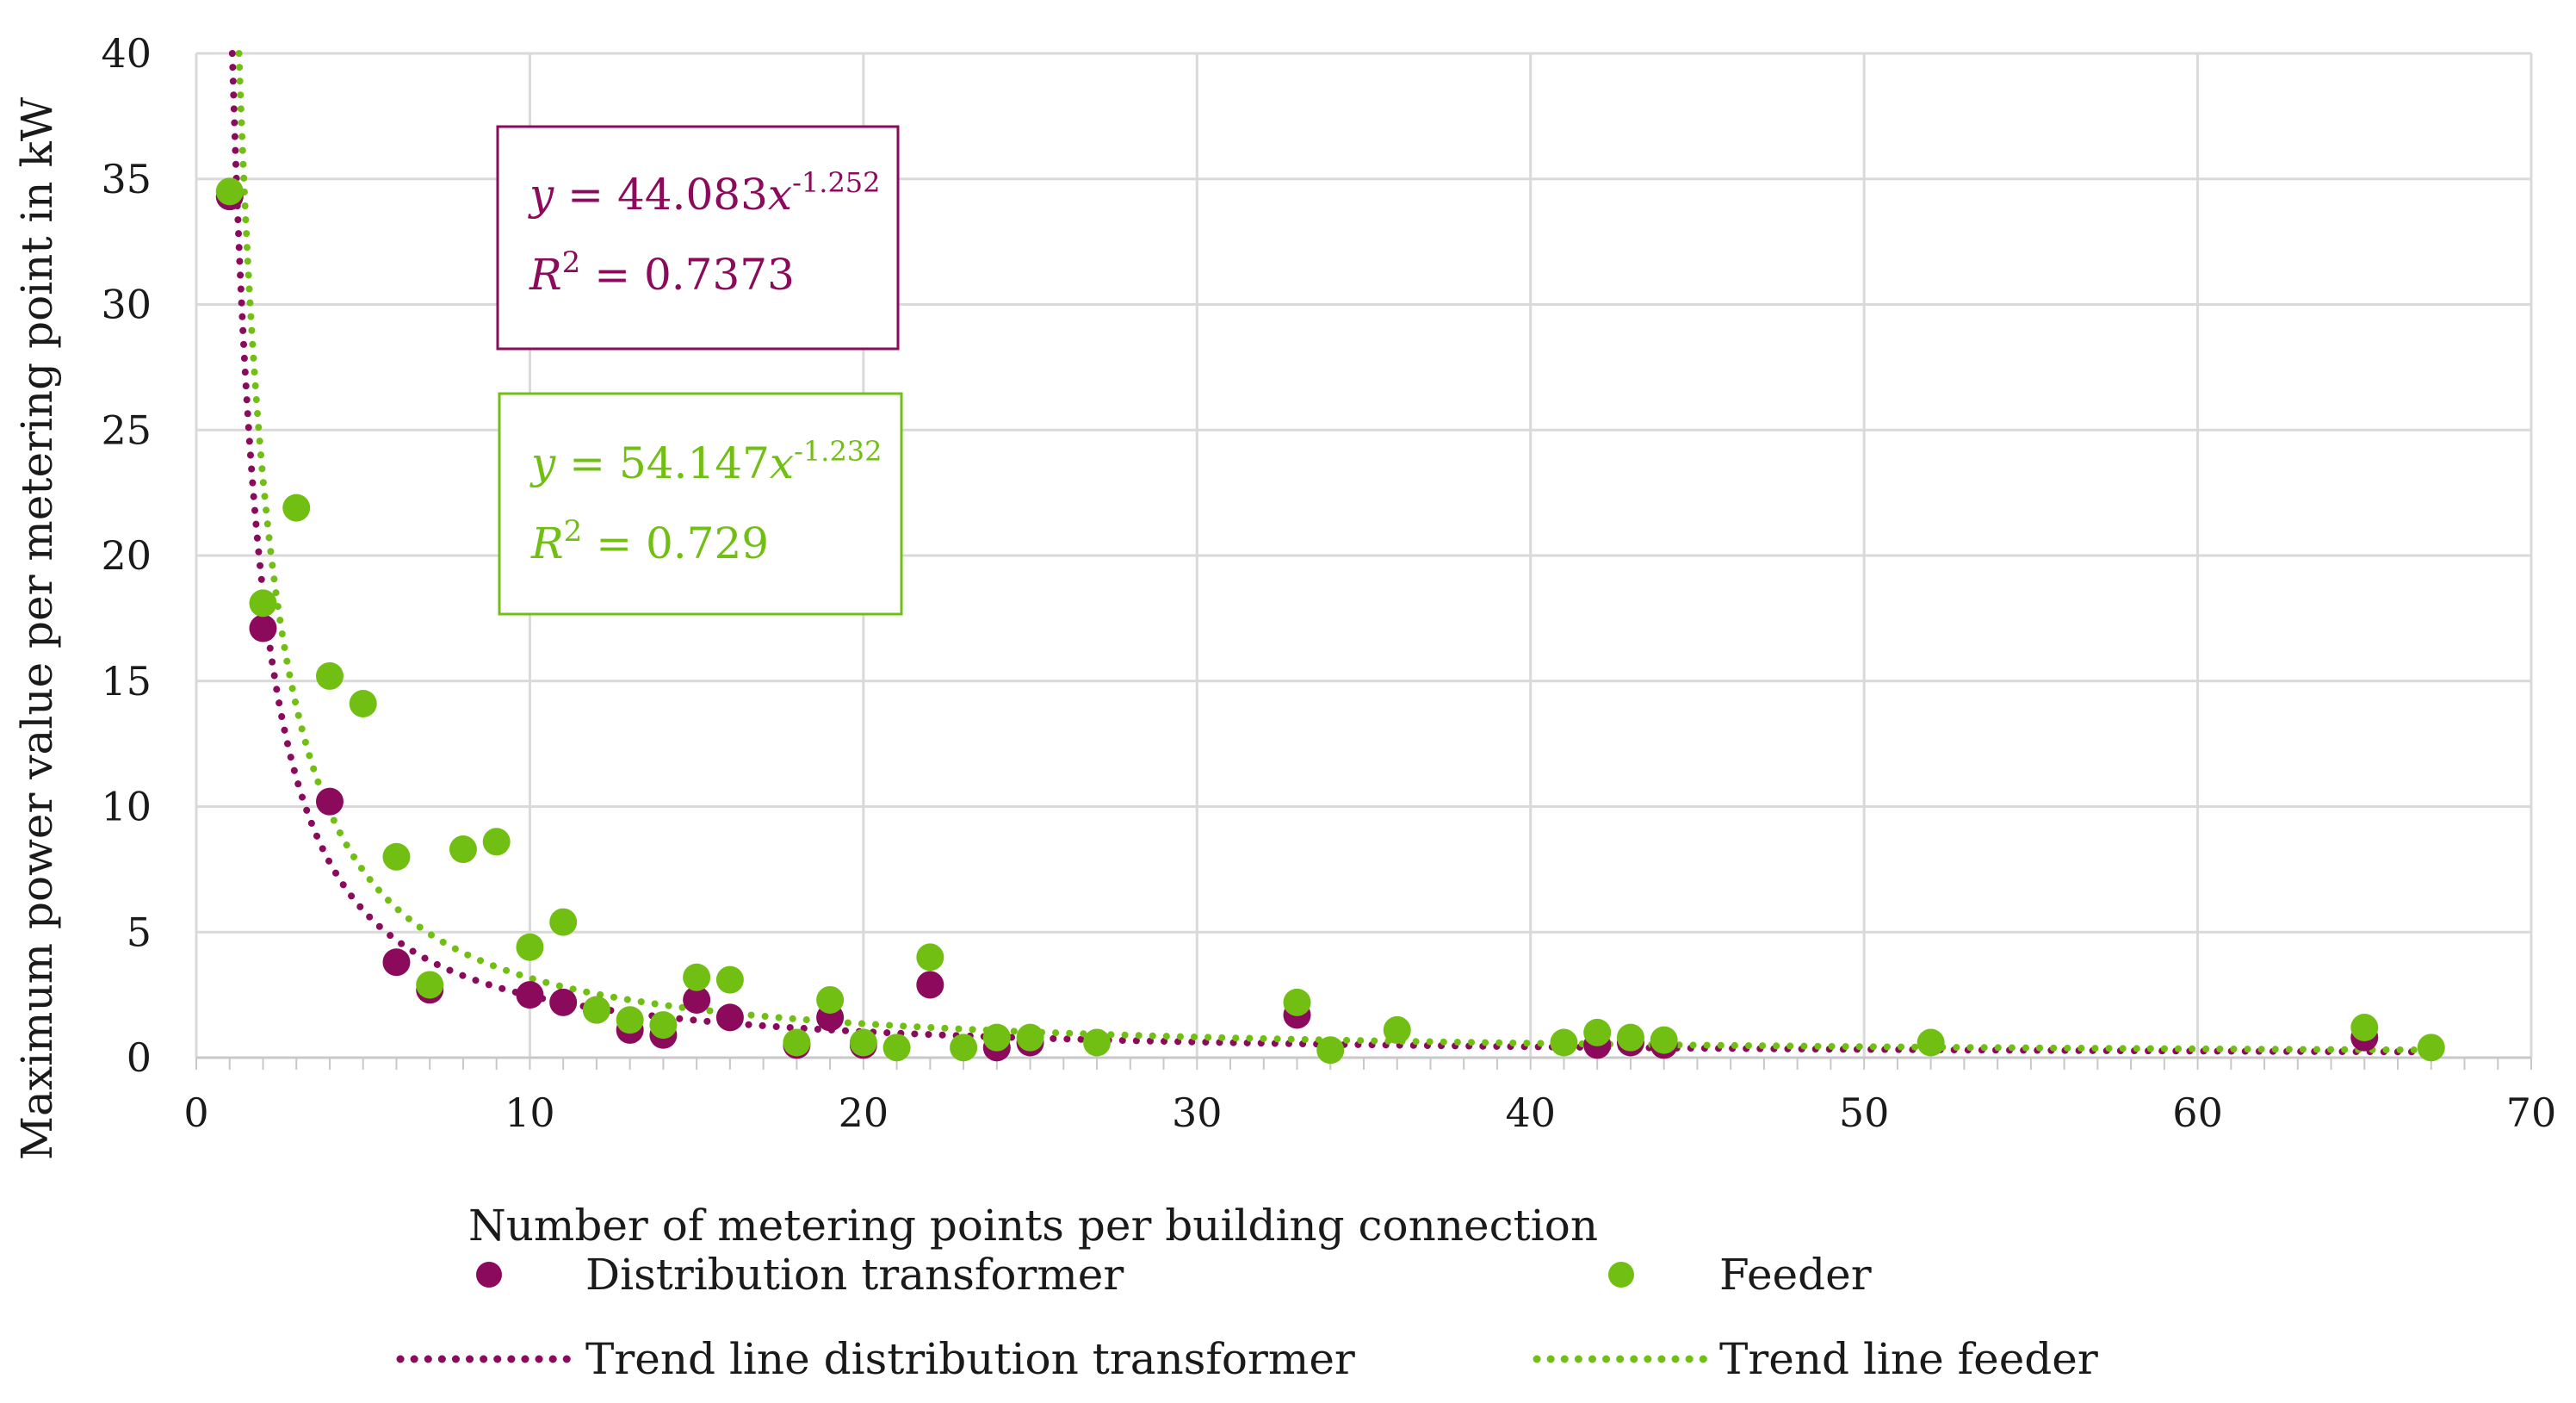 This screenshot has height=1403, width=2576. I want to click on feeder-r-squared: R2 = 0.729, so click(649, 541).